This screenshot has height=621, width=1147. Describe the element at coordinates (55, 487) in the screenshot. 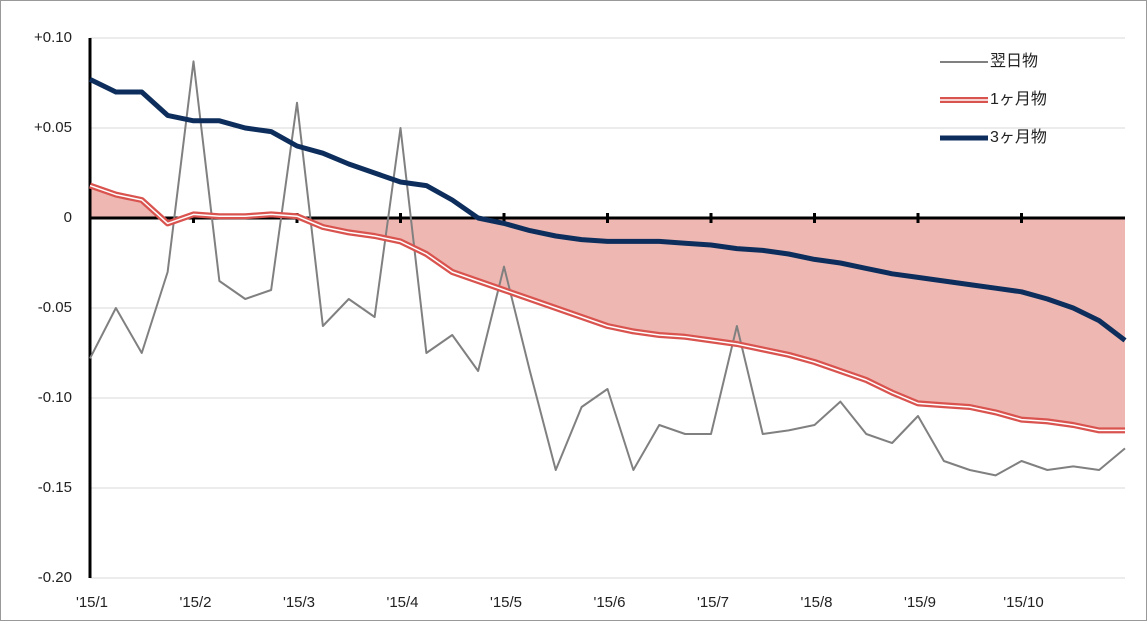

I see `y-tick-label: -0.15` at that location.